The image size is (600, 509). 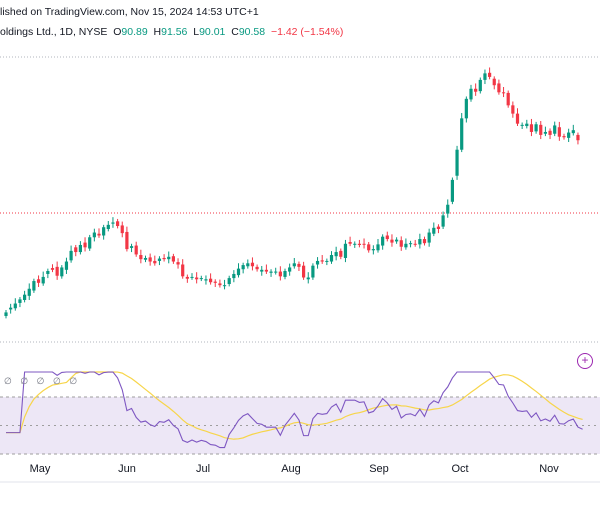 What do you see at coordinates (212, 32) in the screenshot?
I see `low-value: 90.01` at bounding box center [212, 32].